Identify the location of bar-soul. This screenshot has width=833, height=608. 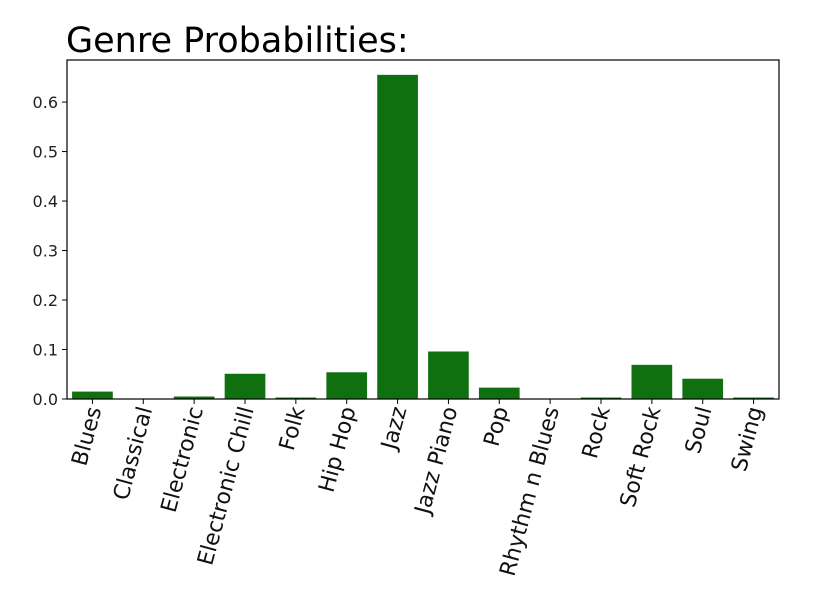
(703, 388).